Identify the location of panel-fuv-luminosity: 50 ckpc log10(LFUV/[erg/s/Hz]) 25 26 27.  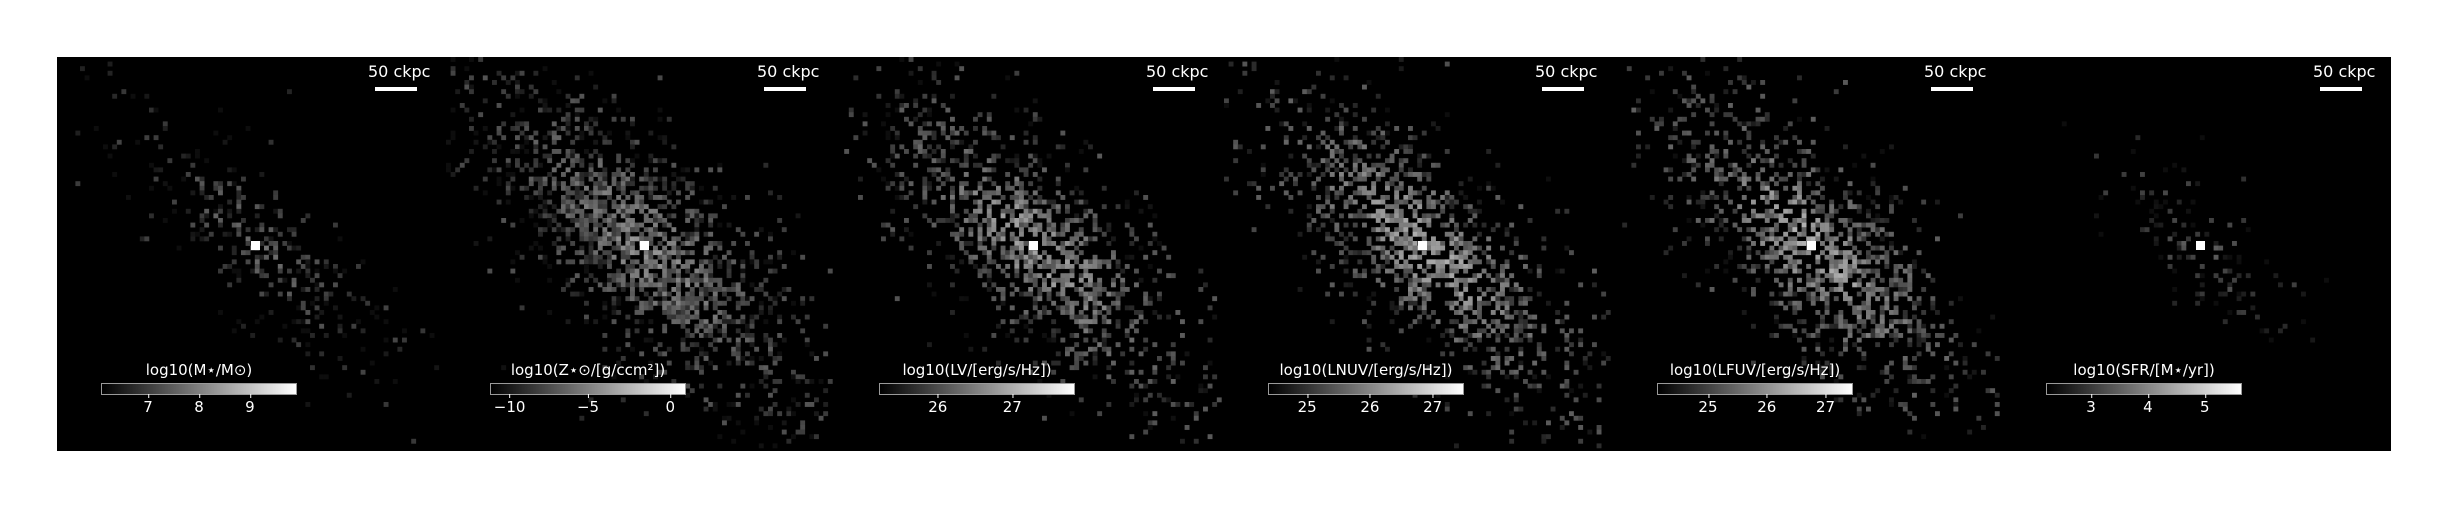
(1807, 254).